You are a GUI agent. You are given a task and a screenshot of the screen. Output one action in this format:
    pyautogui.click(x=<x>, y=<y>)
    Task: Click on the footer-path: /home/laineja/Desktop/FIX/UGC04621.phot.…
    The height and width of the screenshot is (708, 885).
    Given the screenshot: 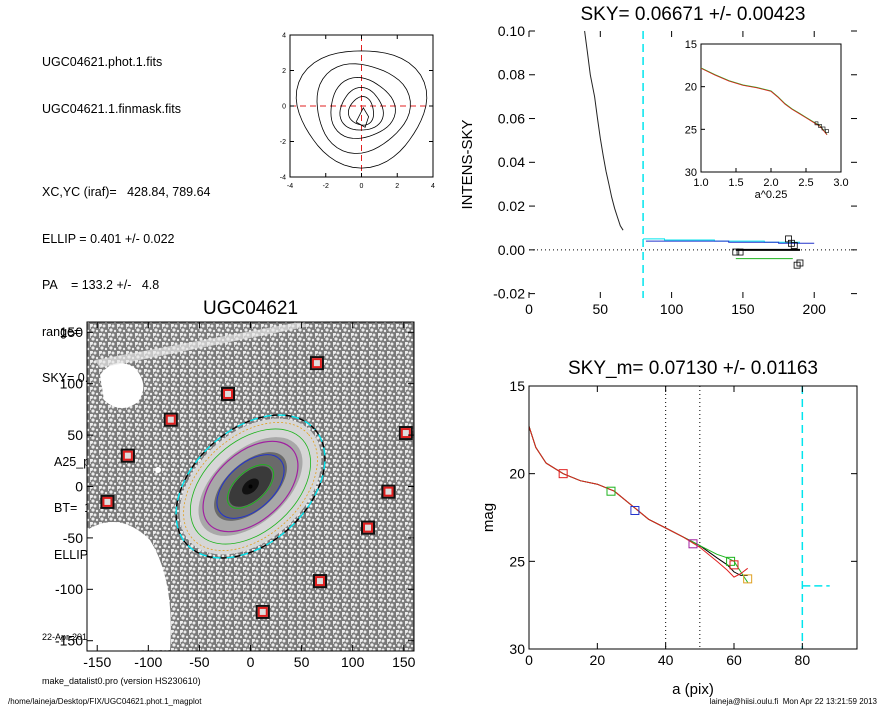 What is the action you would take?
    pyautogui.click(x=105, y=701)
    